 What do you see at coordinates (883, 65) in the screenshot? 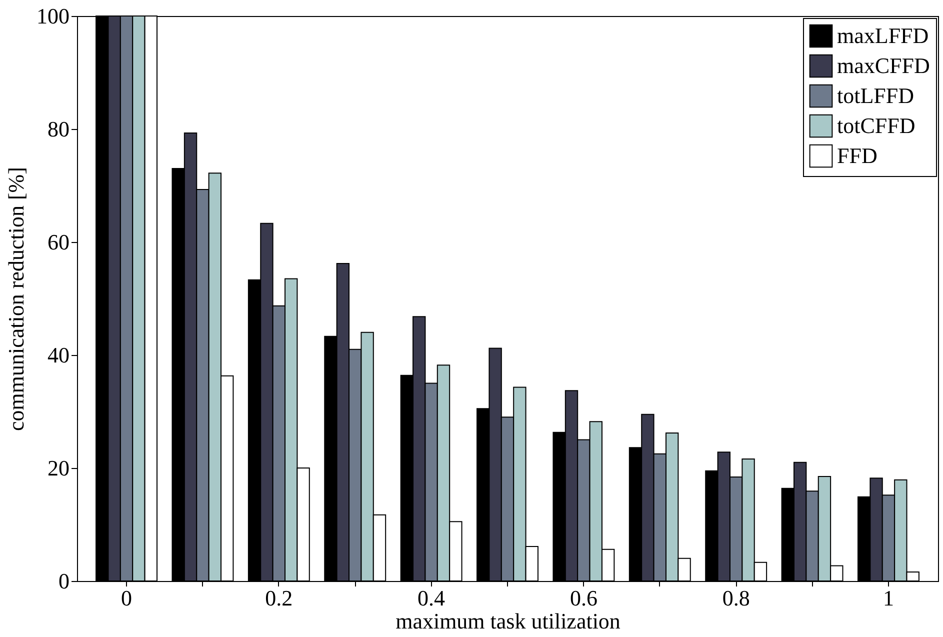
I see `legend-label: maxCFFD` at bounding box center [883, 65].